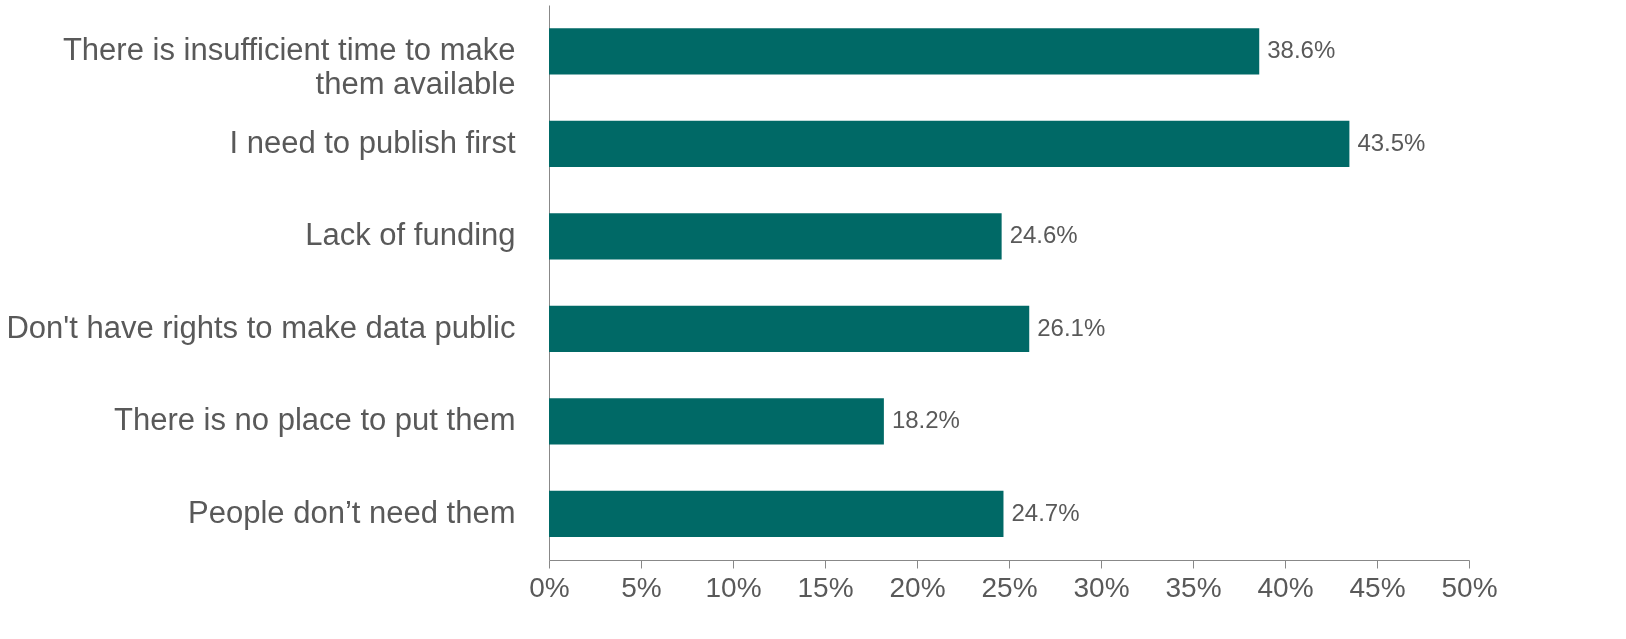  Describe the element at coordinates (261, 327) in the screenshot. I see `y-tick-label: Don't have rights to make data public` at that location.